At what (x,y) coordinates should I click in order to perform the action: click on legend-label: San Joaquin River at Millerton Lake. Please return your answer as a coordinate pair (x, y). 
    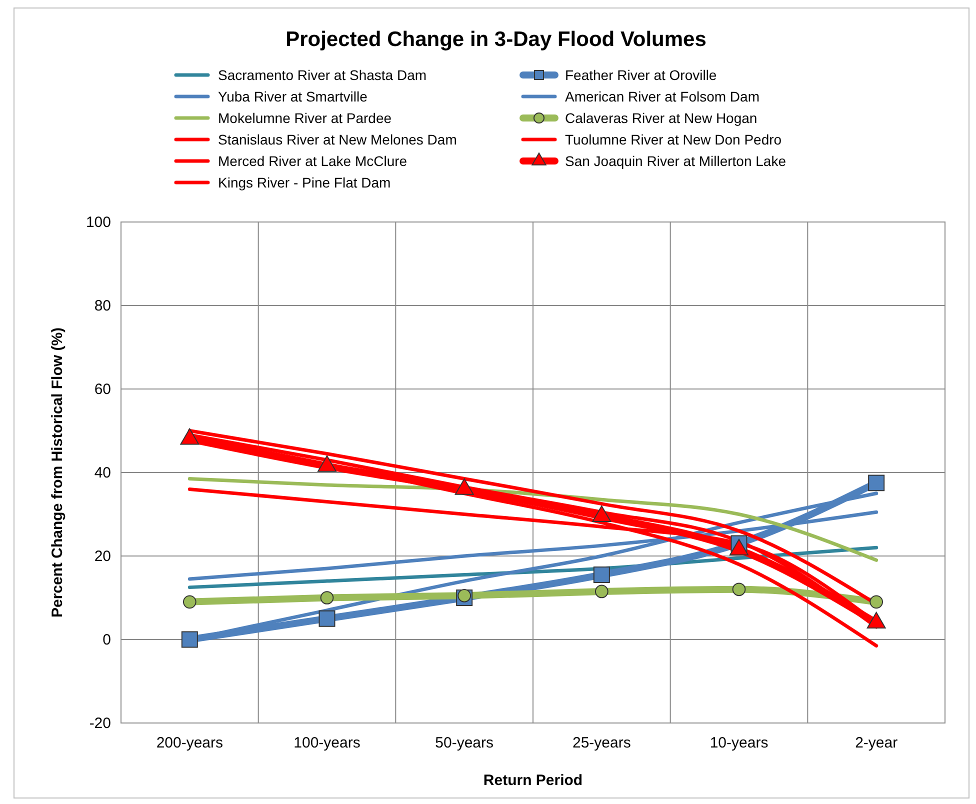
    Looking at the image, I should click on (675, 161).